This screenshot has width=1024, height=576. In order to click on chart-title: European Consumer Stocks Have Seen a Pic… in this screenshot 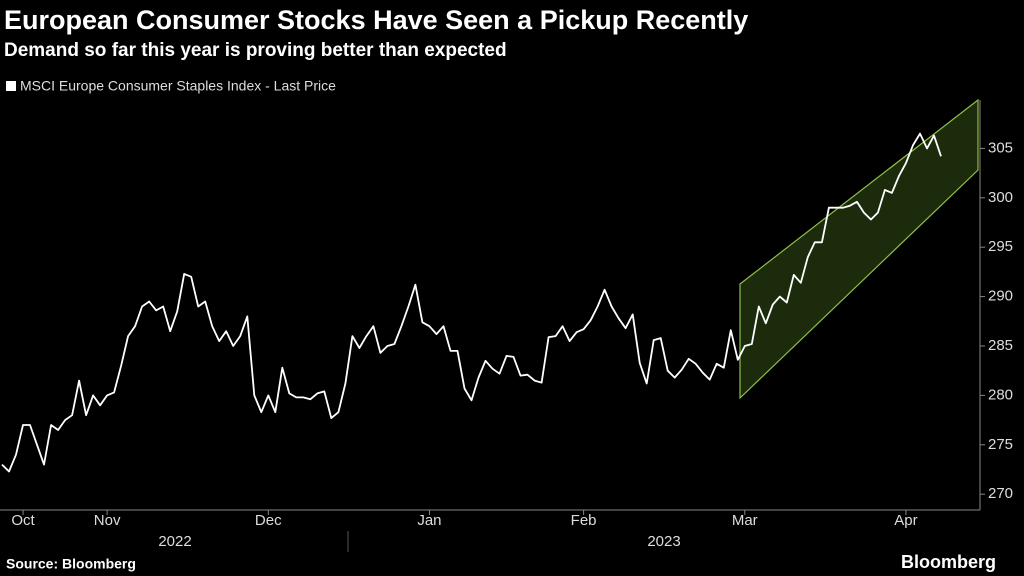, I will do `click(376, 20)`.